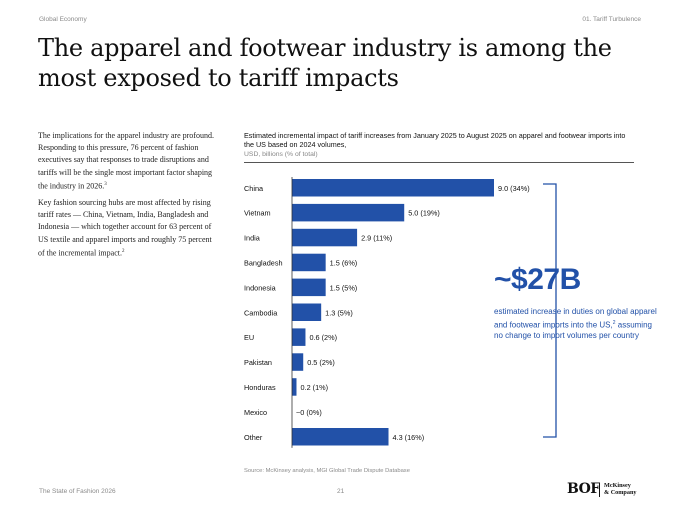  What do you see at coordinates (123, 251) in the screenshot?
I see `footnote-ref-2: 2` at bounding box center [123, 251].